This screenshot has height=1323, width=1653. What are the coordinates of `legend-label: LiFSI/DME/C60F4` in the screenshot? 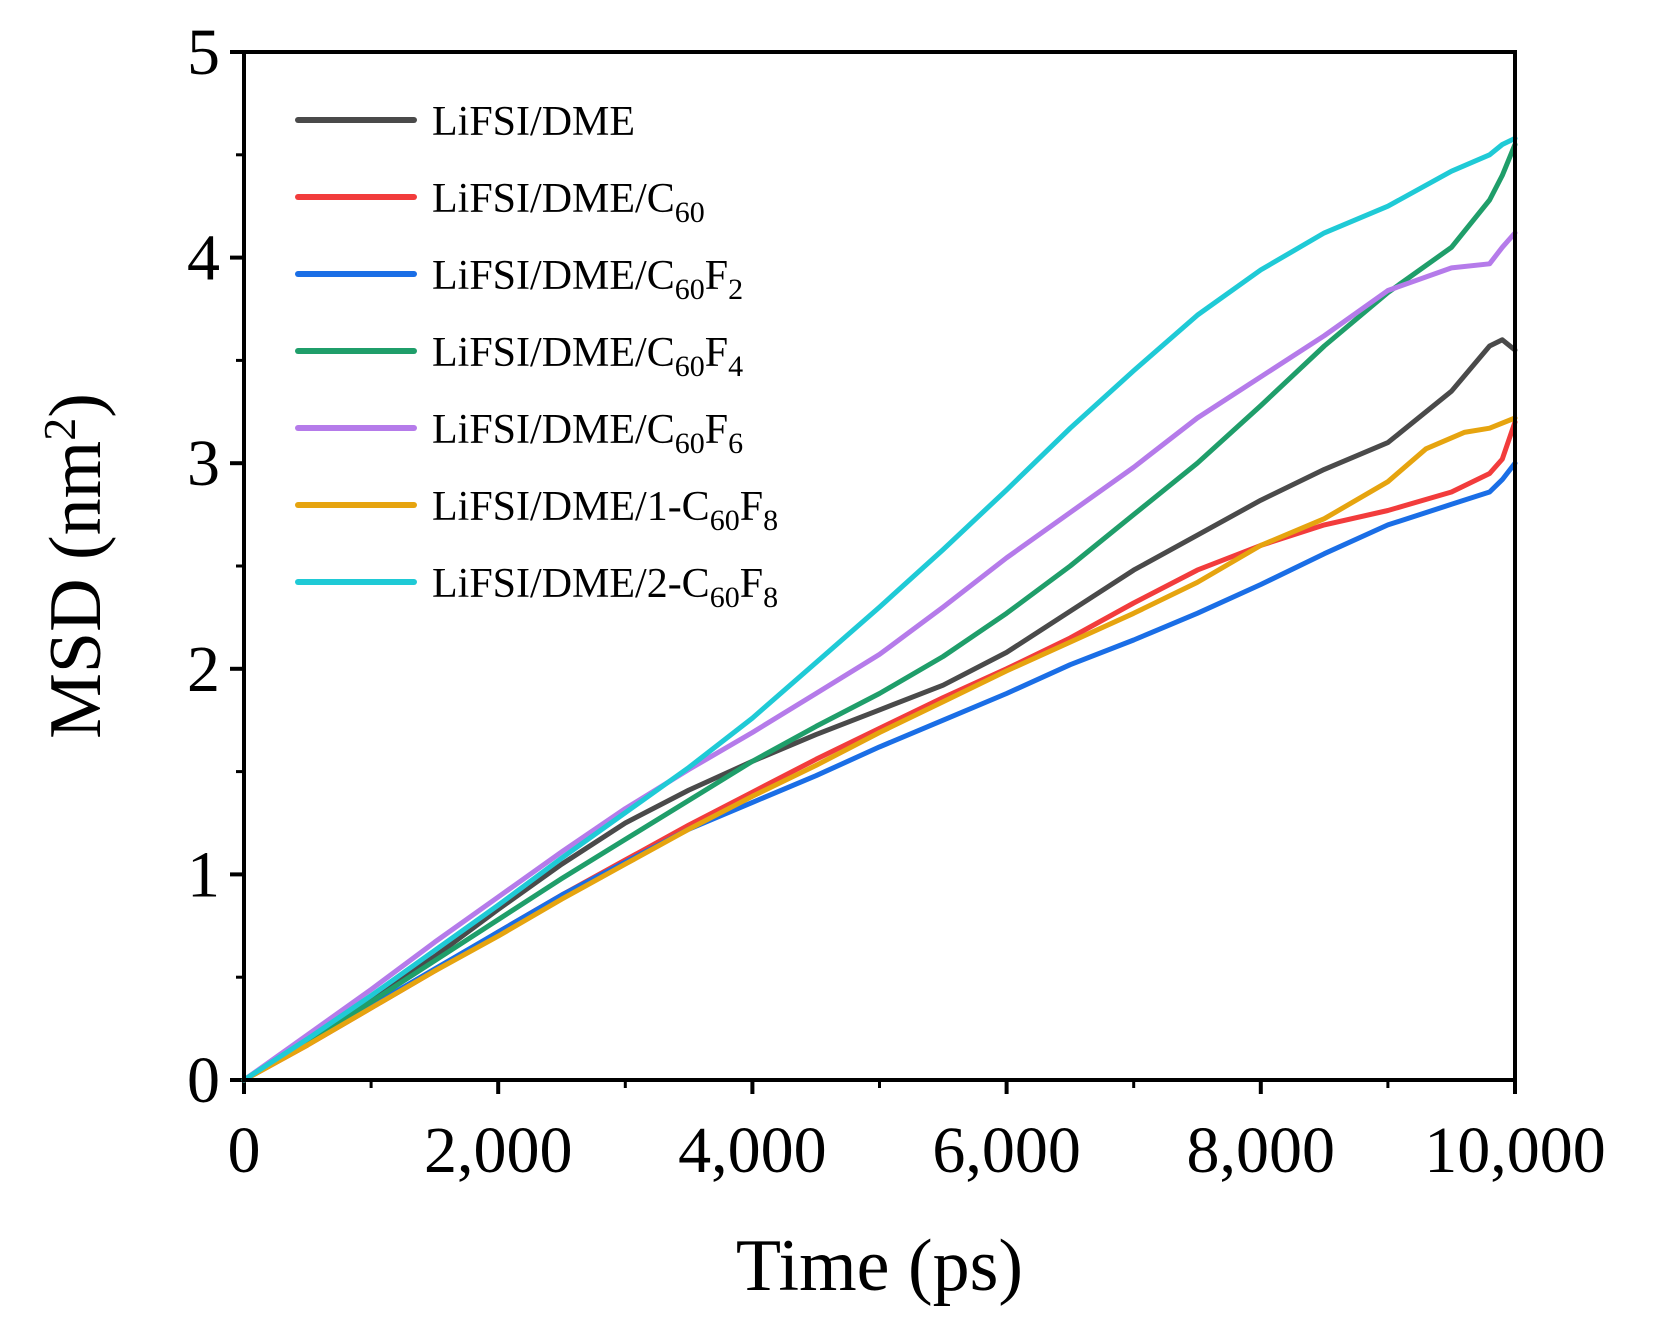 It's located at (587, 356).